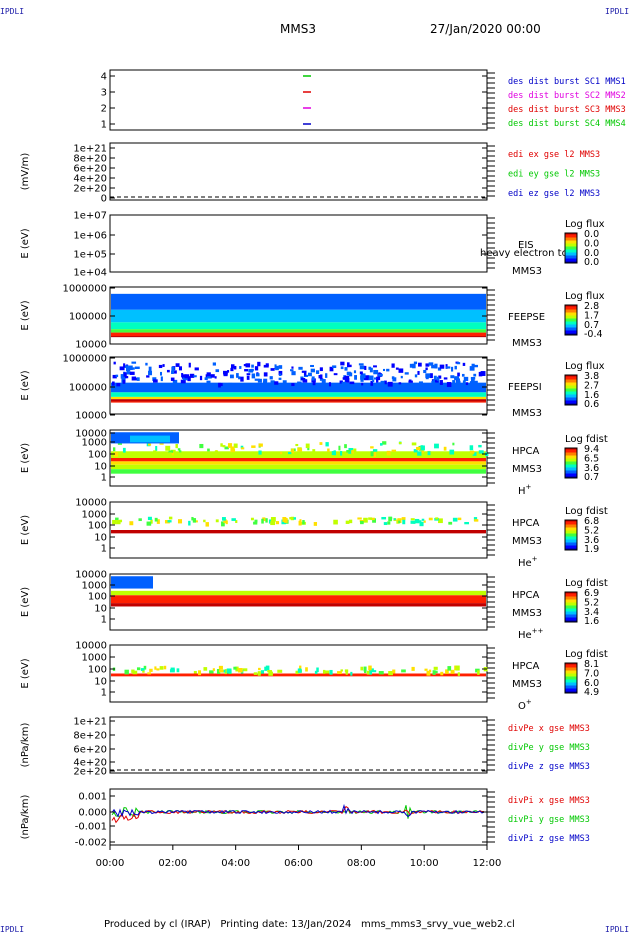 The image size is (630, 934). I want to click on legend-entry: divPi y gse MMS3, so click(549, 820).